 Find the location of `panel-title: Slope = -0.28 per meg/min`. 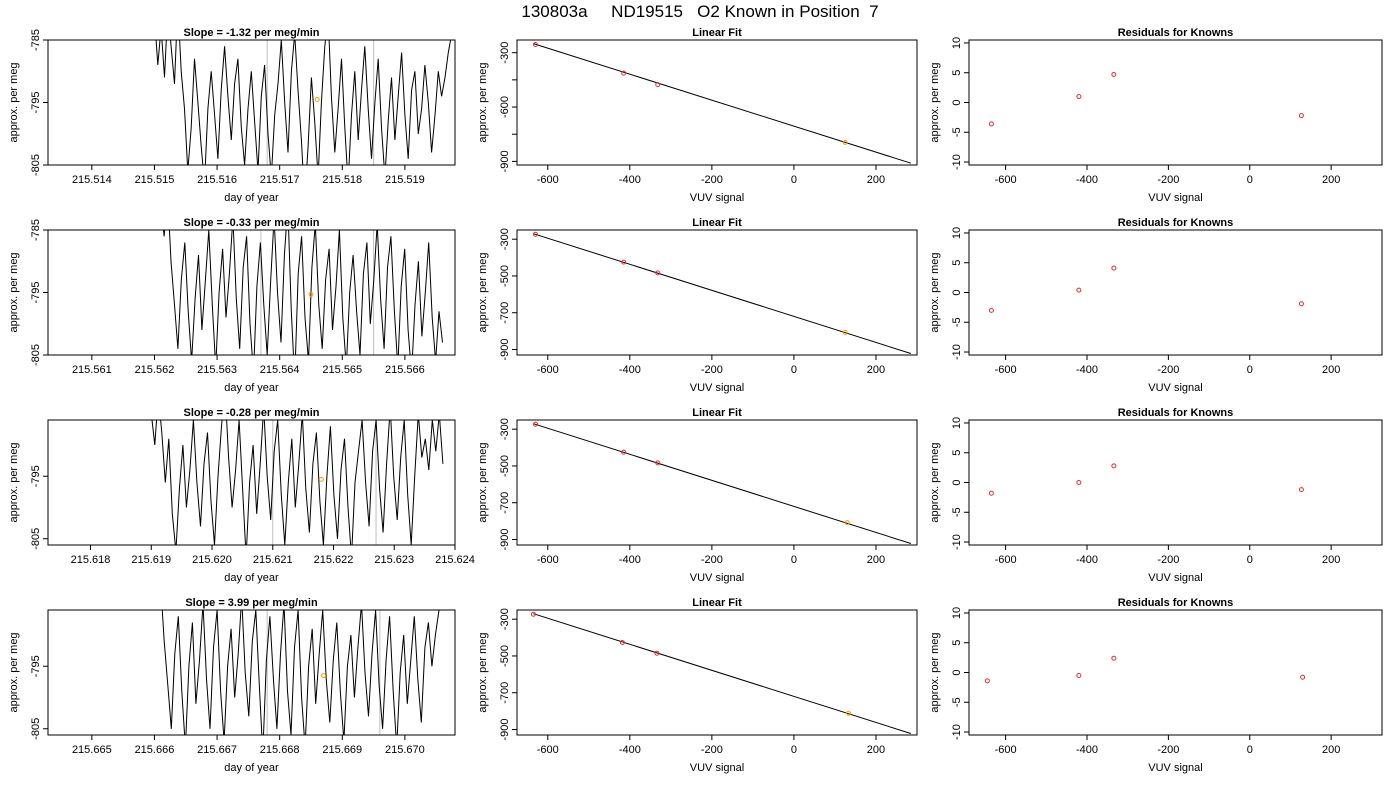

panel-title: Slope = -0.28 per meg/min is located at coordinates (251, 413).